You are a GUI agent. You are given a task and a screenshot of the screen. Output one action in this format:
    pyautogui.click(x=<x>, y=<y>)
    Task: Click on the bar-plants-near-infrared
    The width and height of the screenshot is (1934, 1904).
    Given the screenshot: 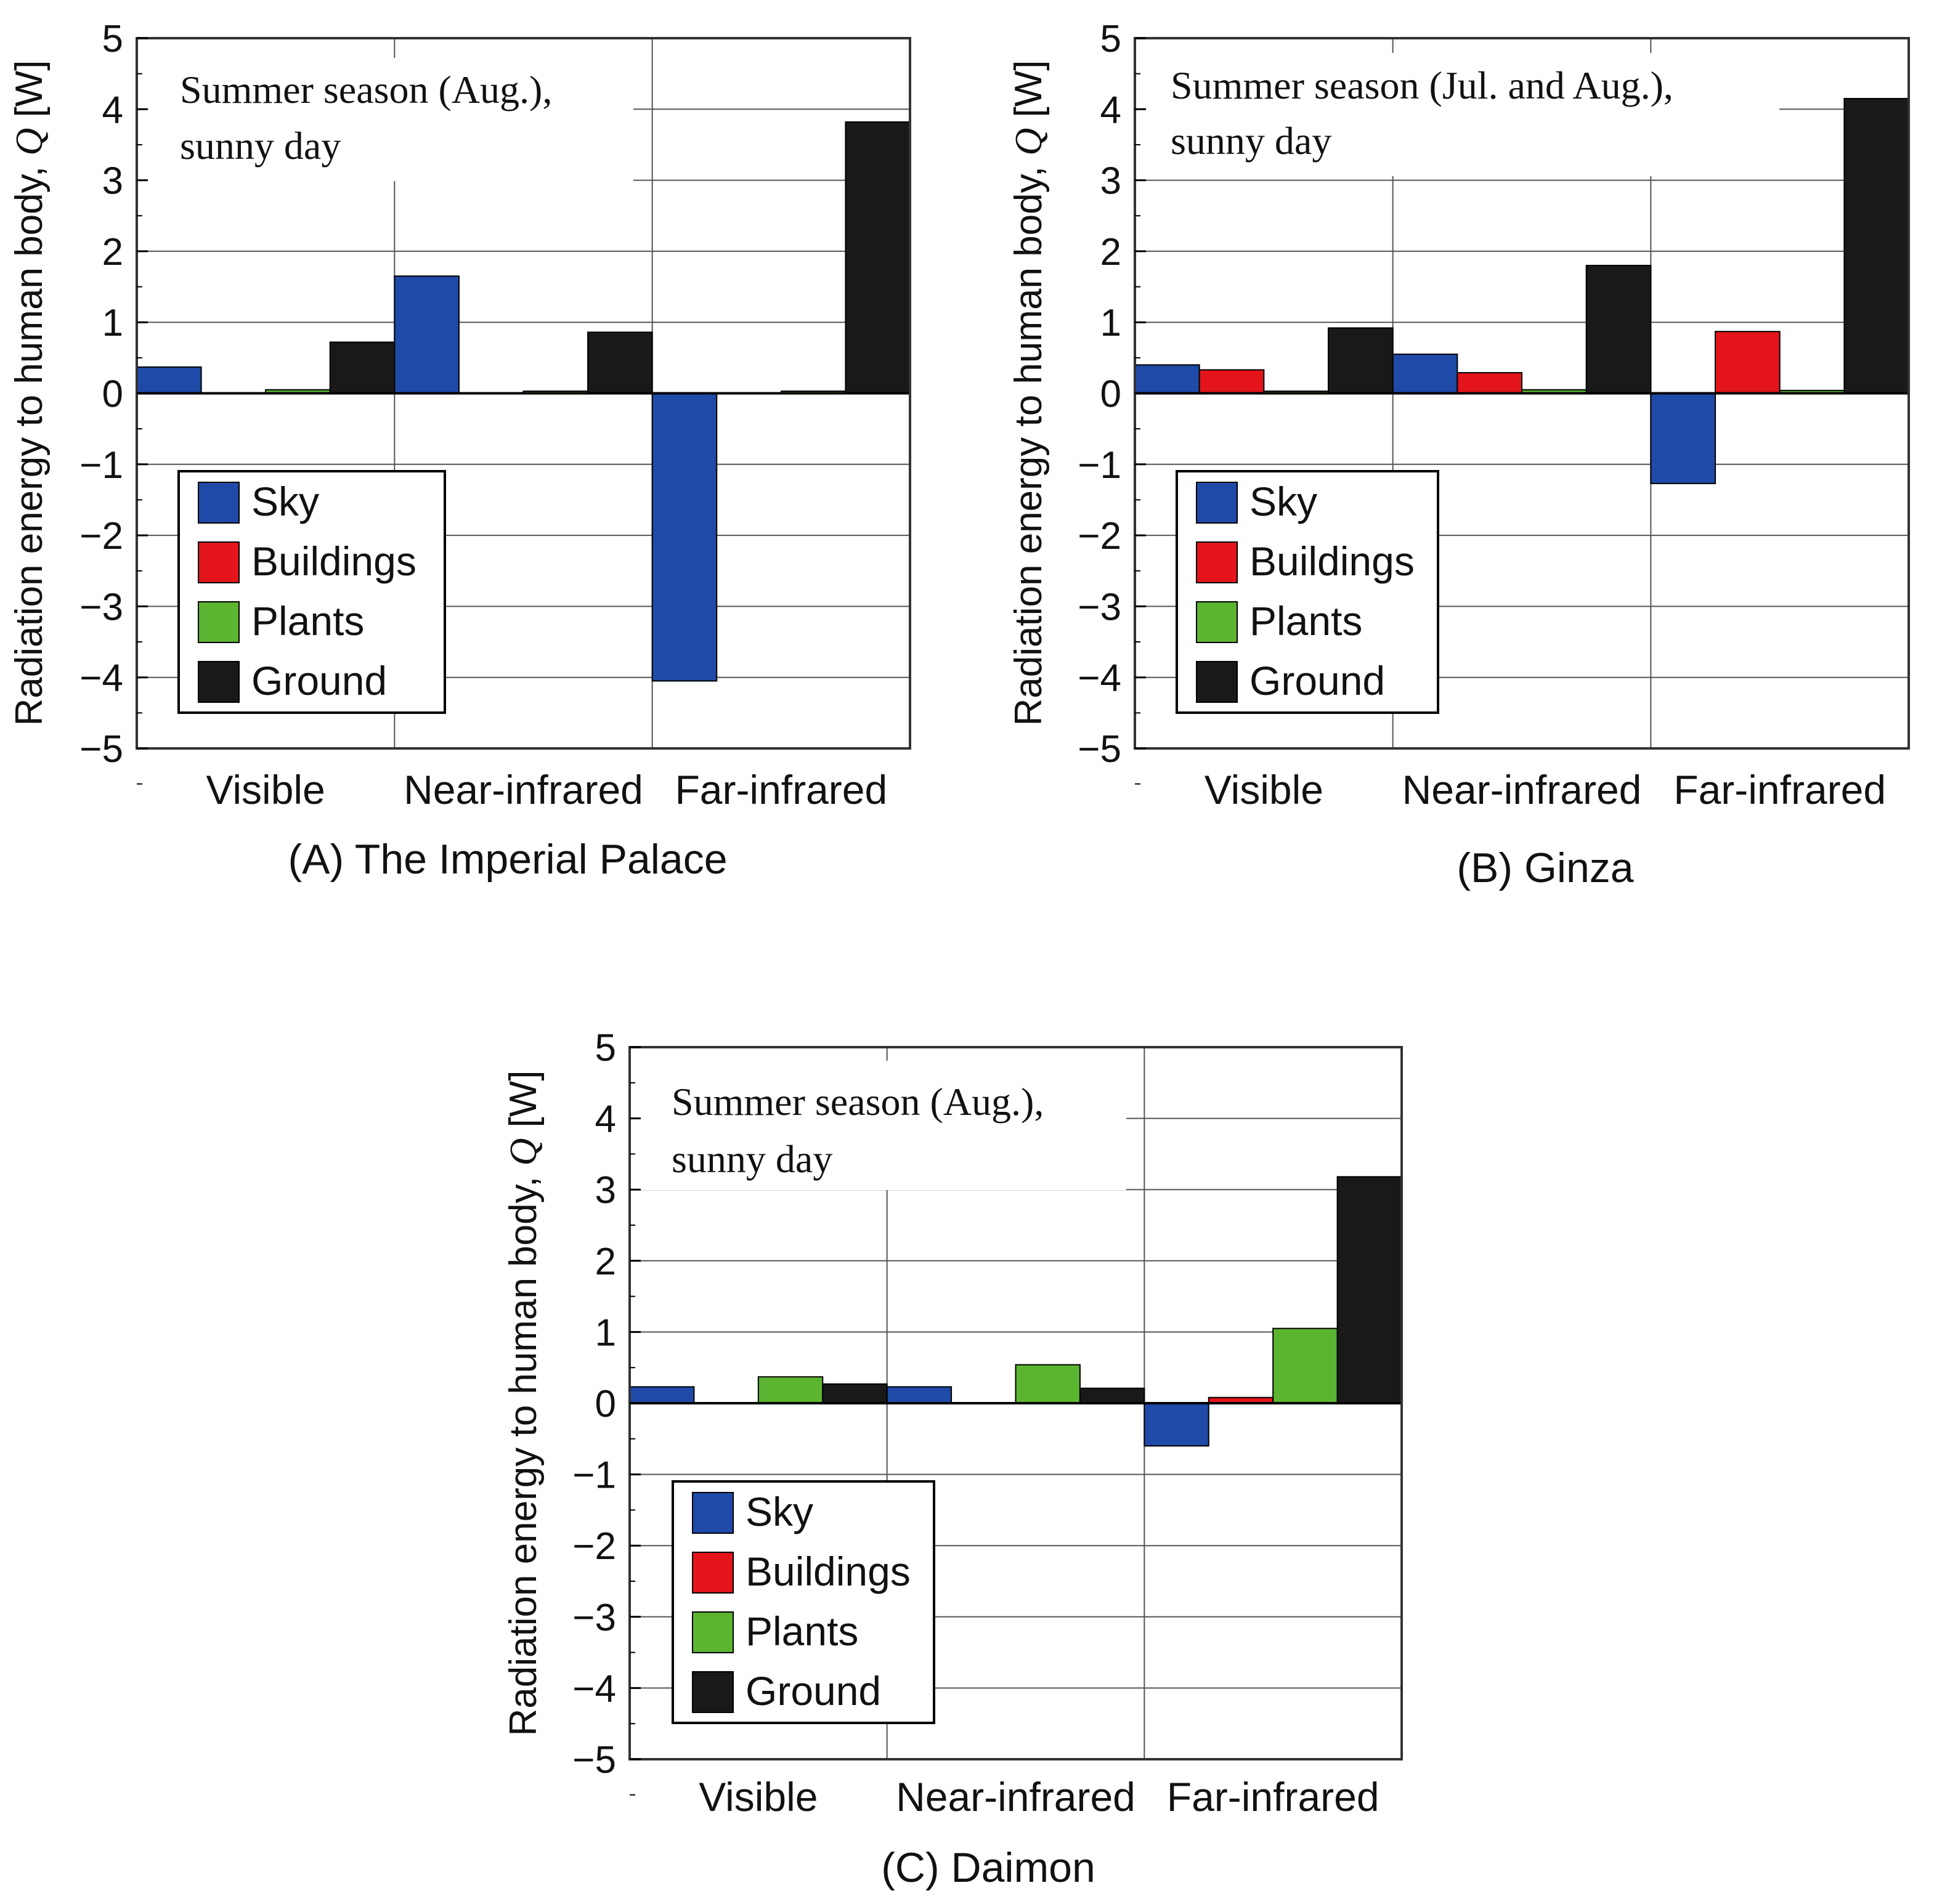 What is the action you would take?
    pyautogui.click(x=1048, y=1384)
    